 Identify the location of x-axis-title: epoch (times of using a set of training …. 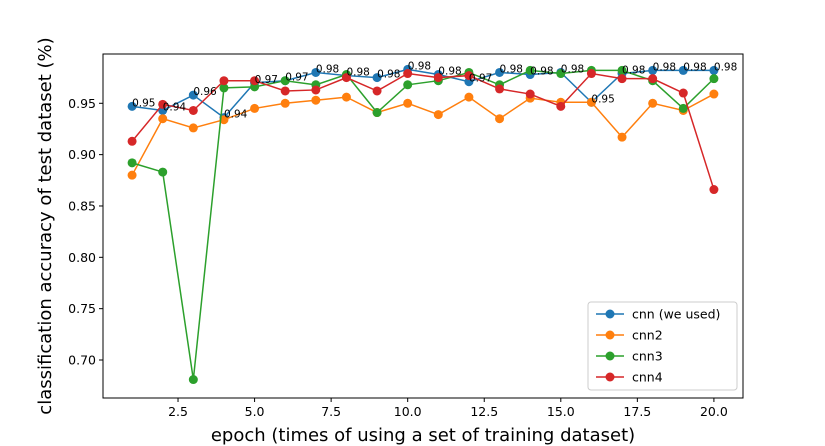
(423, 435).